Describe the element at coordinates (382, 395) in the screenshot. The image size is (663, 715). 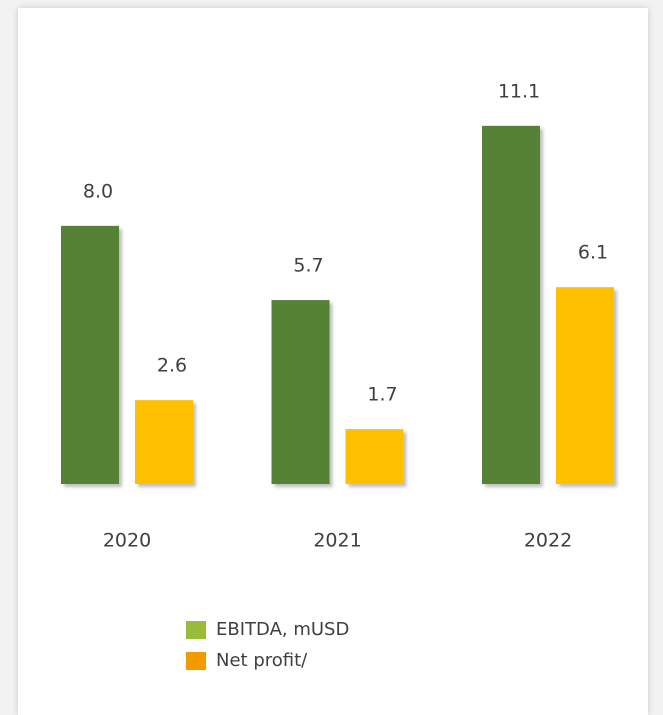
I see `value-label: 1.7` at that location.